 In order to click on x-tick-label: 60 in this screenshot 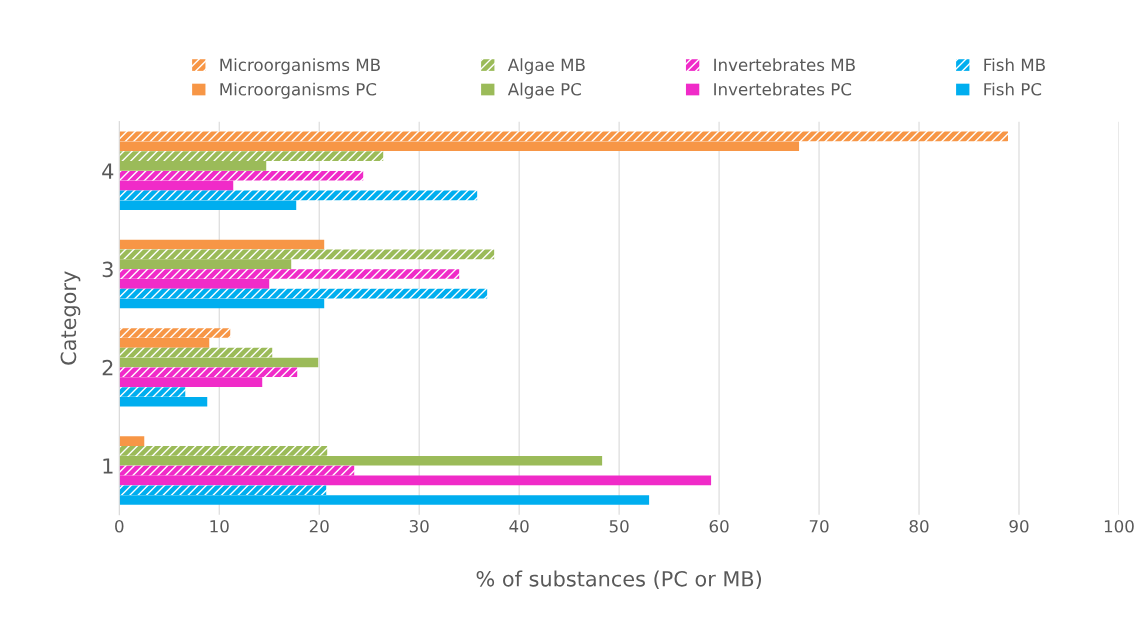, I will do `click(719, 526)`.